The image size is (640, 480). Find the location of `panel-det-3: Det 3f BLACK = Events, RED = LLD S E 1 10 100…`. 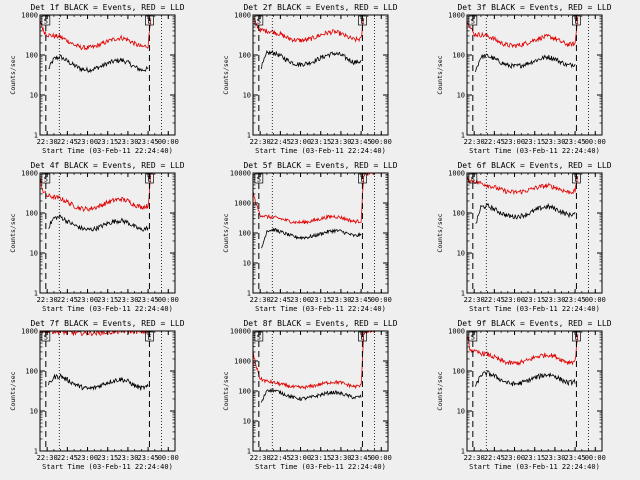

panel-det-3: Det 3f BLACK = Events, RED = LLD S E 1 10 100… is located at coordinates (524, 79).